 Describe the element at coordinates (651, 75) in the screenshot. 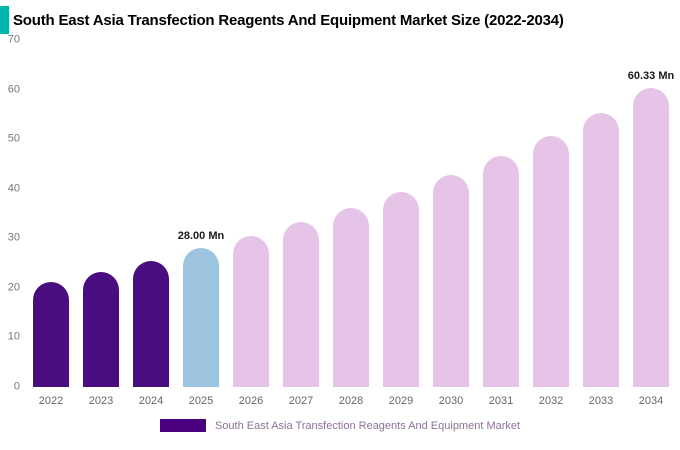

I see `bar-value-label-2034: 60.33 Mn` at that location.